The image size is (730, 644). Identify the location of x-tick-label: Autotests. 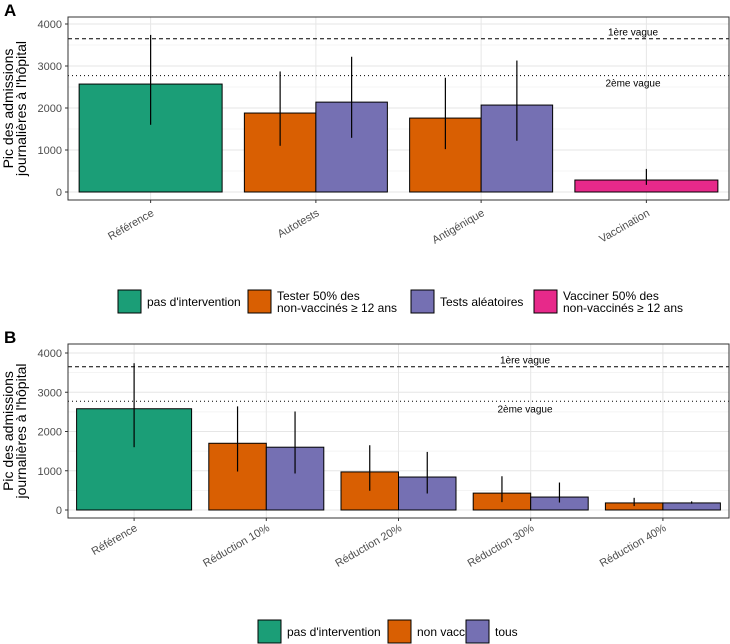
(299, 224).